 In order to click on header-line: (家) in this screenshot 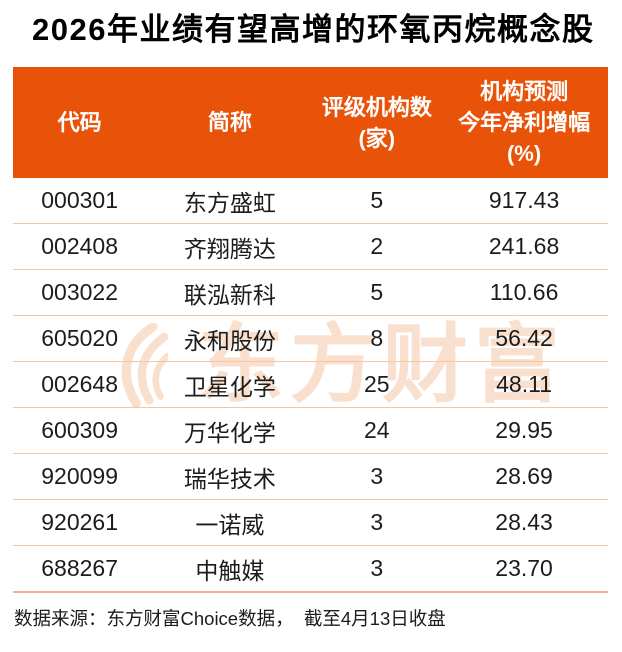, I will do `click(377, 138)`.